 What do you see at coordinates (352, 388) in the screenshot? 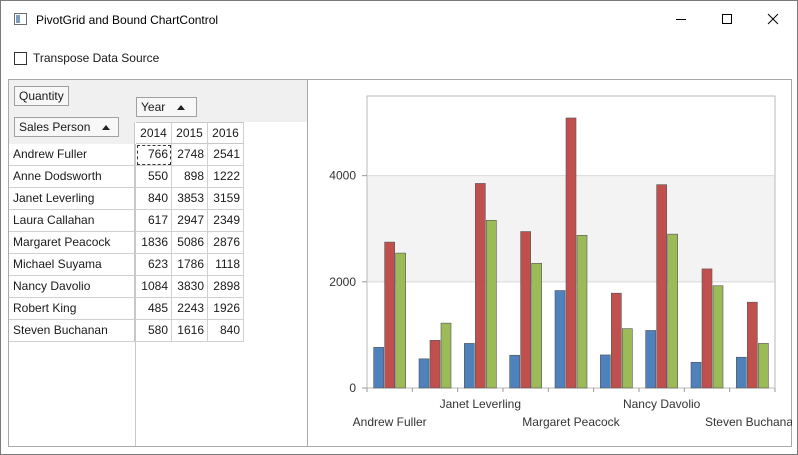
I see `y-tick-label: 0` at bounding box center [352, 388].